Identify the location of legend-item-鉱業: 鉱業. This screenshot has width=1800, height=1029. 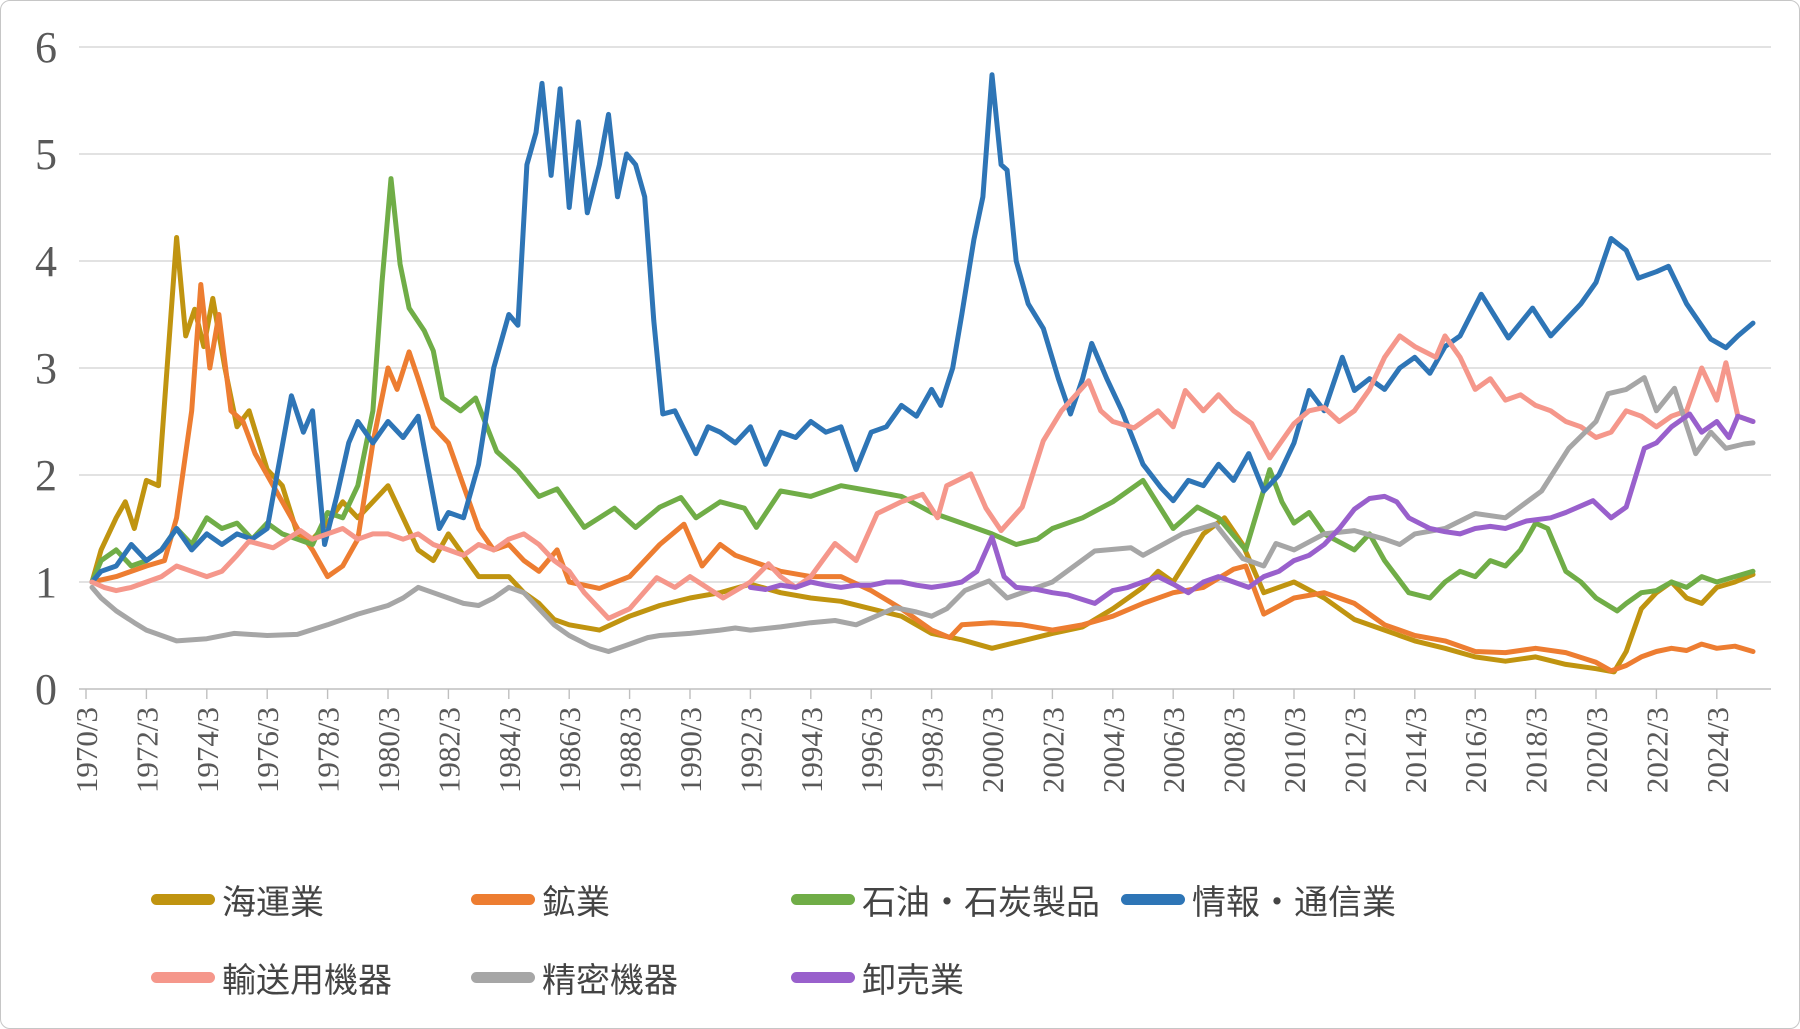
(540, 899).